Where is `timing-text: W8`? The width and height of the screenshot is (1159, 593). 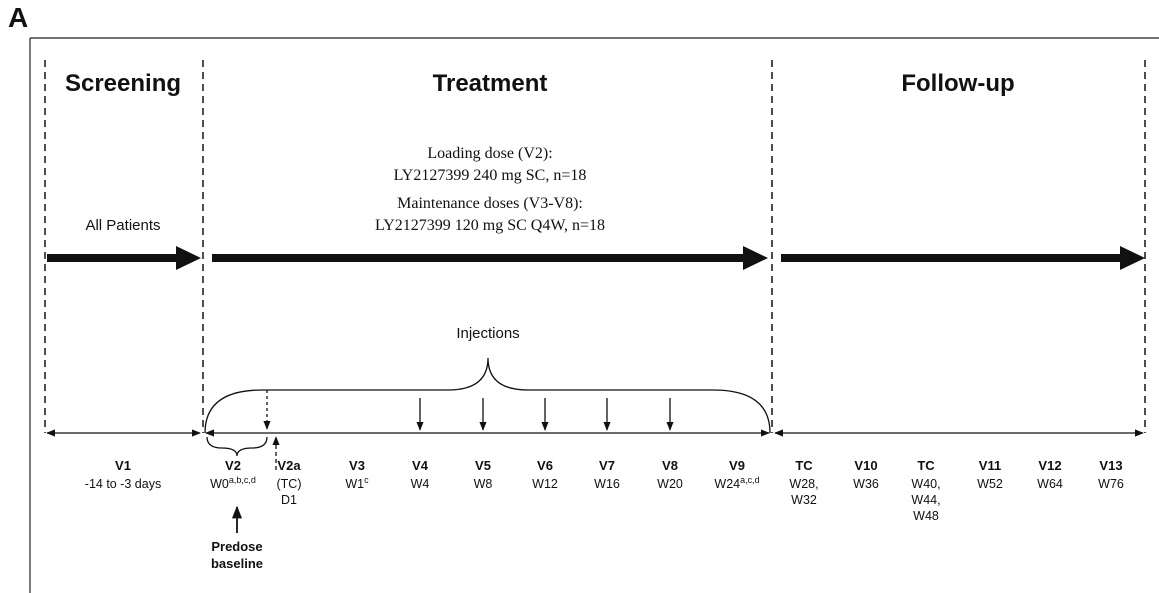
timing-text: W8 is located at coordinates (483, 484).